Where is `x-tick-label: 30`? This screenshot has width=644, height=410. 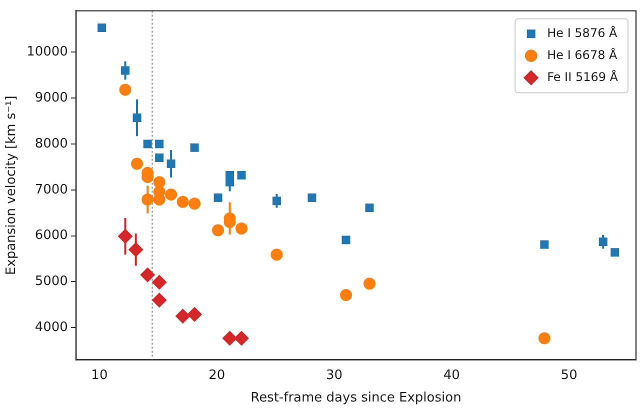 x-tick-label: 30 is located at coordinates (334, 375).